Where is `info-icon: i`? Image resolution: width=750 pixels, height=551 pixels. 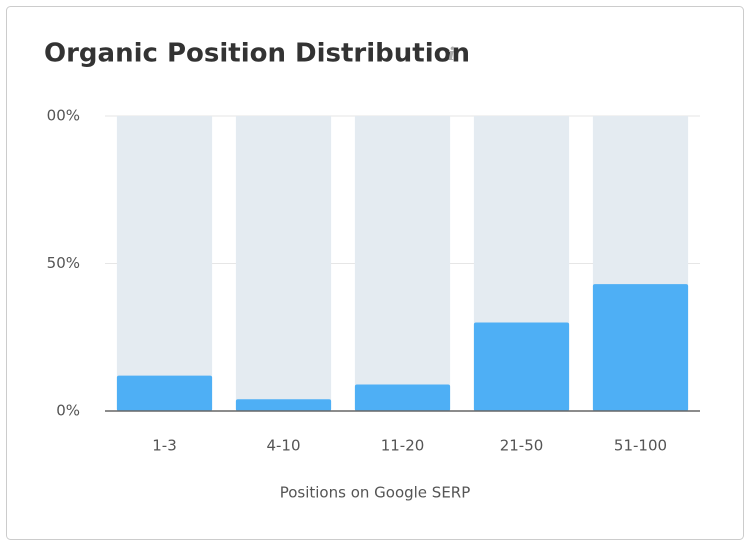 info-icon: i is located at coordinates (451, 54).